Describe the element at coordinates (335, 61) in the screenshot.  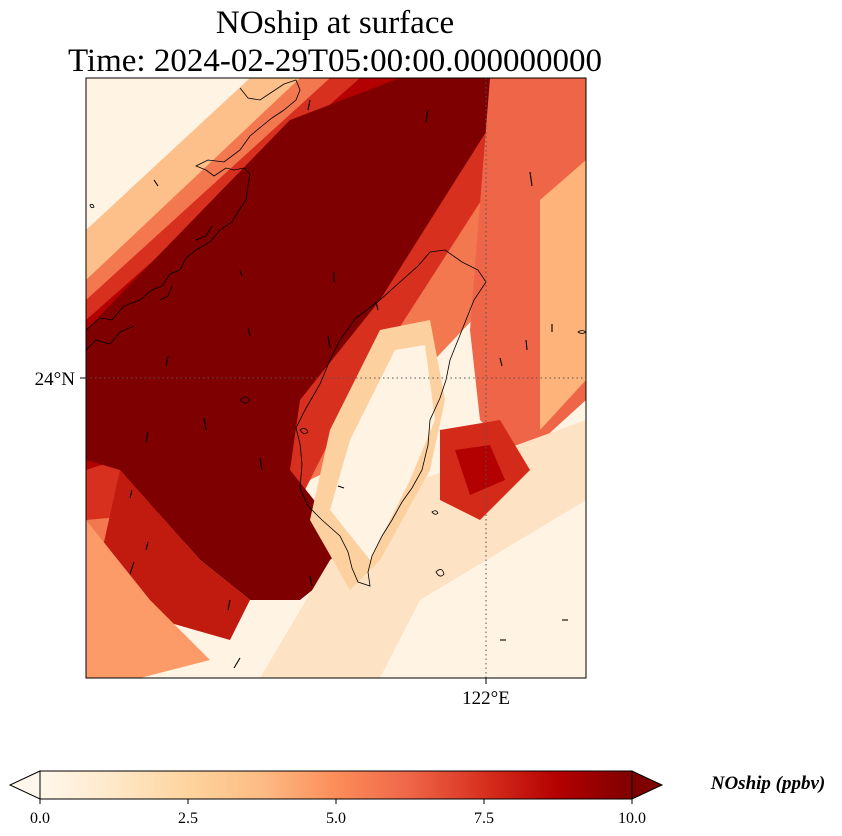
I see `map-title-line-2: Time: 2024-02-29T05:00:00.000000000` at that location.